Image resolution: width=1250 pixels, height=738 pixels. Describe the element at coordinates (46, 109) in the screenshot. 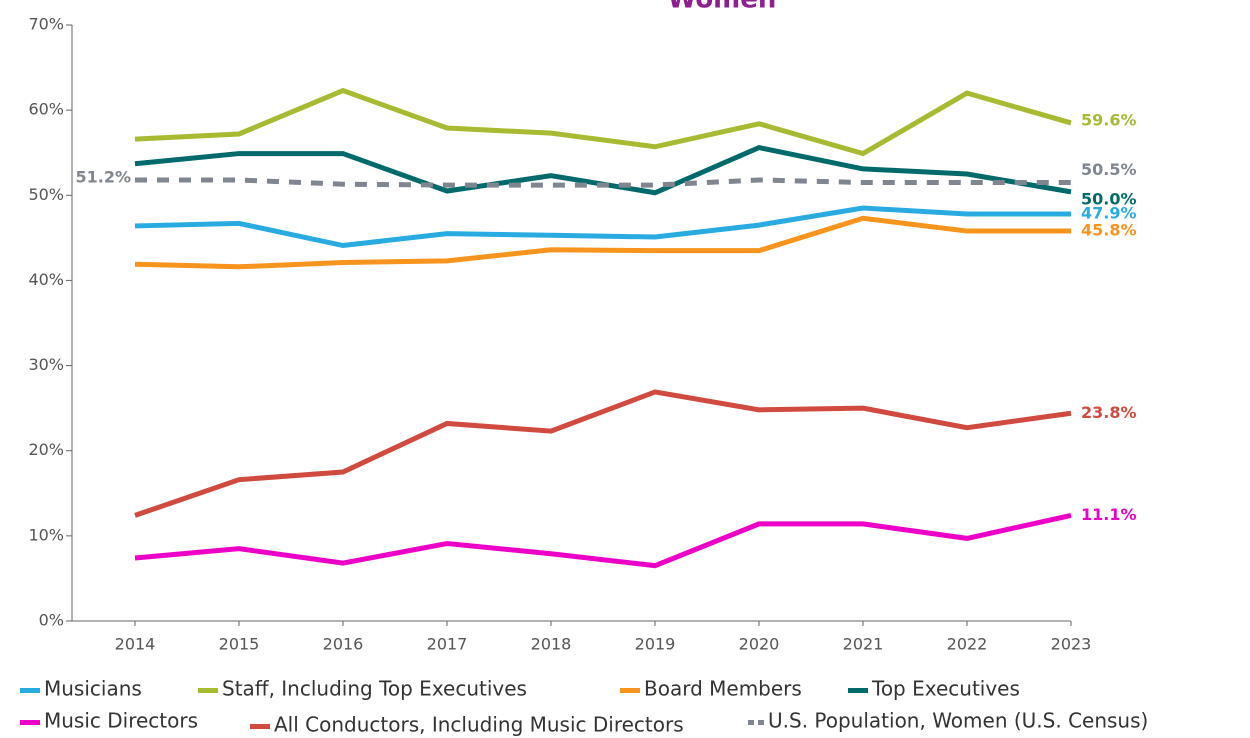

I see `y-tick-label: 60%` at that location.